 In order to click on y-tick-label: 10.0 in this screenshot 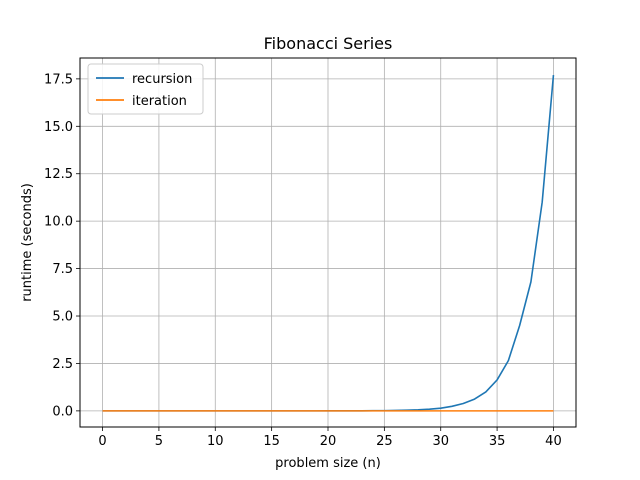, I will do `click(58, 222)`.